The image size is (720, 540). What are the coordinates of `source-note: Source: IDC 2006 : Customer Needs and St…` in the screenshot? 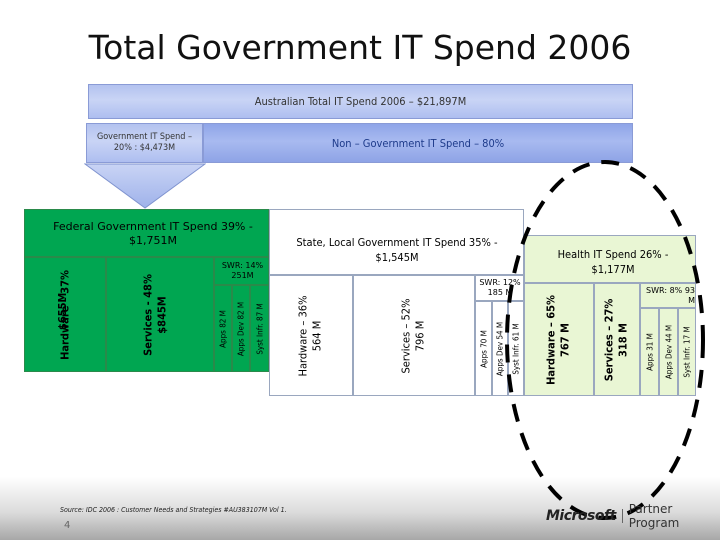 It's located at (173, 510).